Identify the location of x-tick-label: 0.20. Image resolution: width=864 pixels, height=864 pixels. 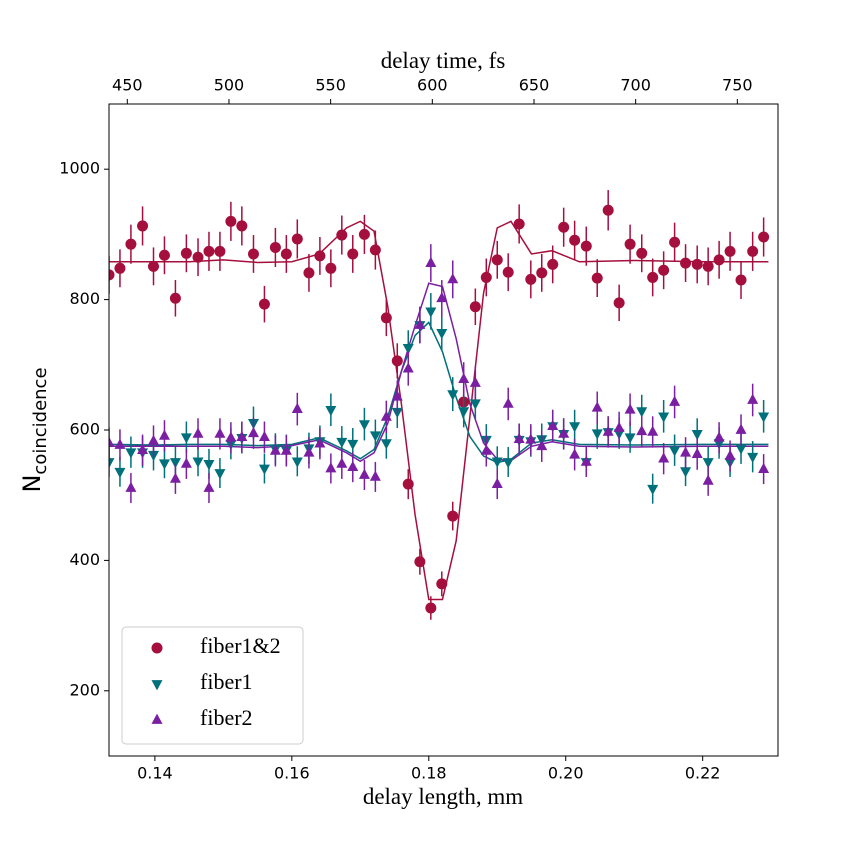
(566, 773).